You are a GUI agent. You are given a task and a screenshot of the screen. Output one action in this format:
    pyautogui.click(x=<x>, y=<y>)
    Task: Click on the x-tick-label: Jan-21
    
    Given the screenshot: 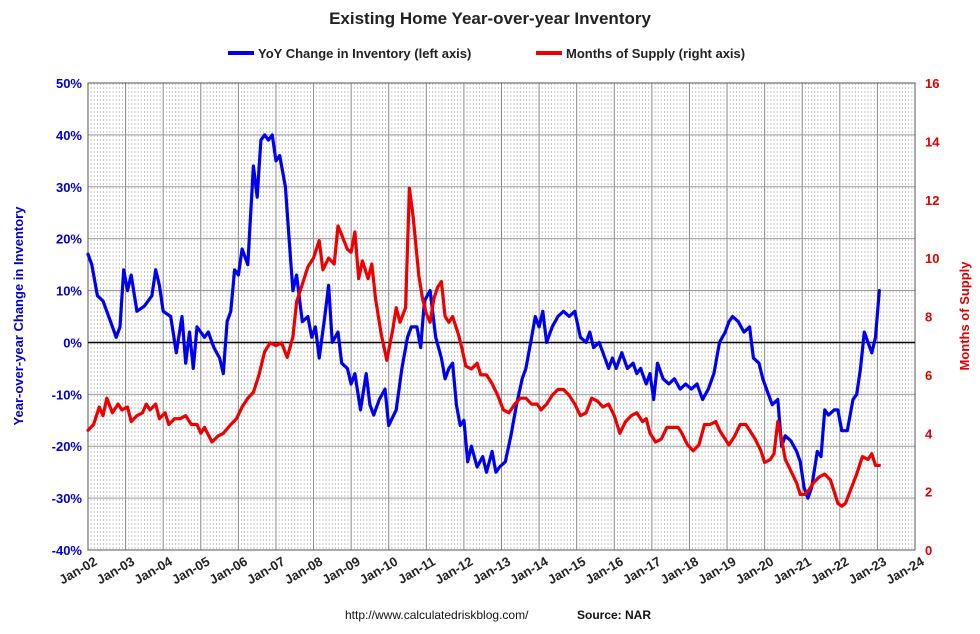 What is the action you would take?
    pyautogui.click(x=792, y=571)
    